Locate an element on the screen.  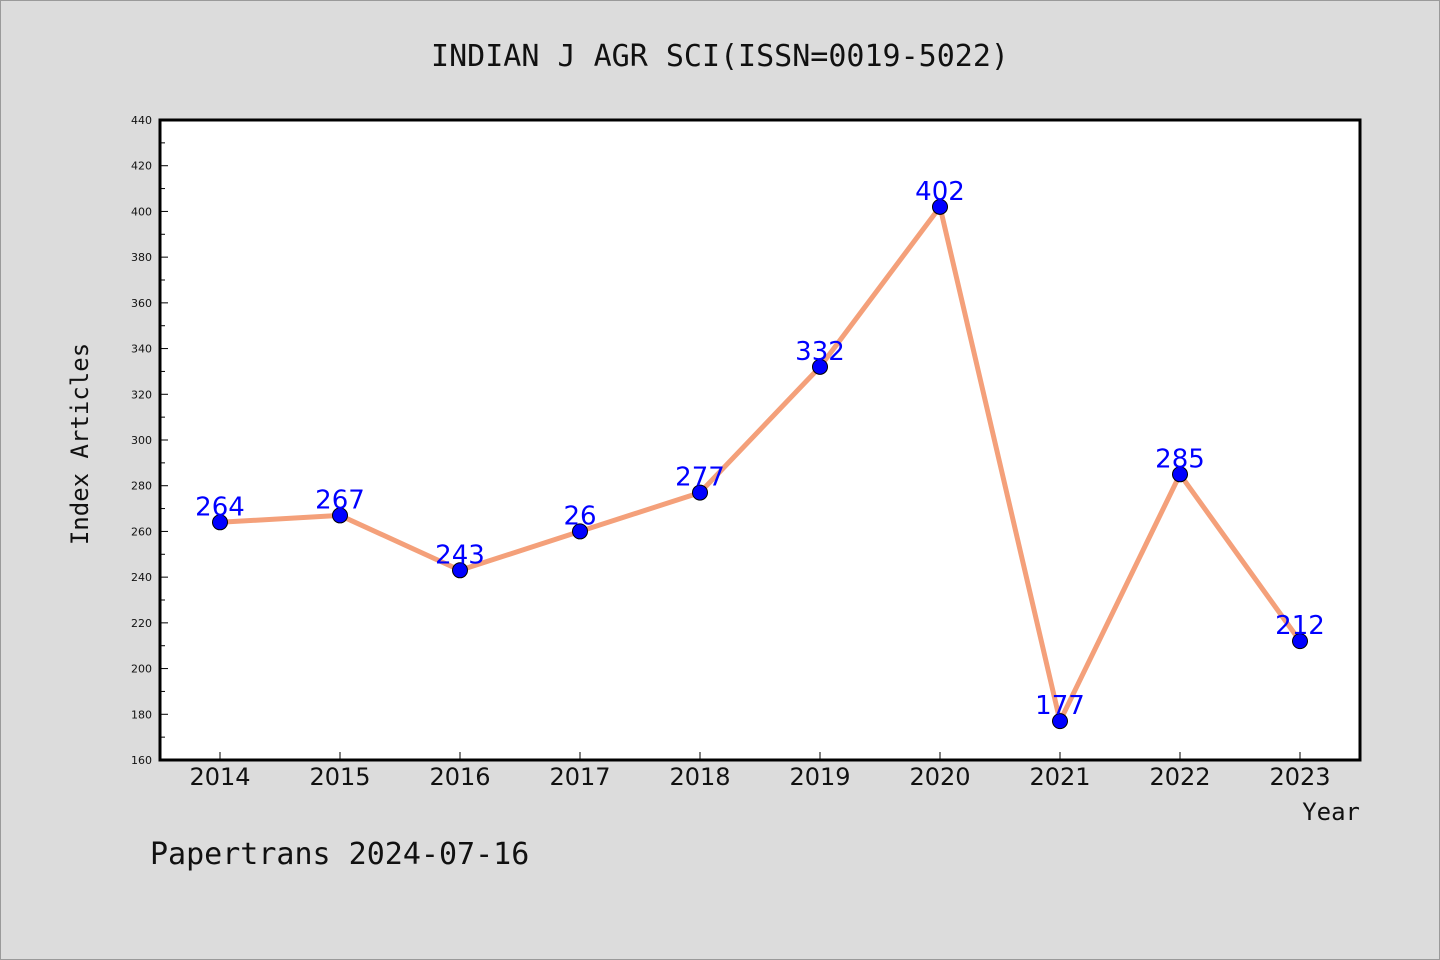
footer-text: Papertrans 2024-07-16 is located at coordinates (339, 854).